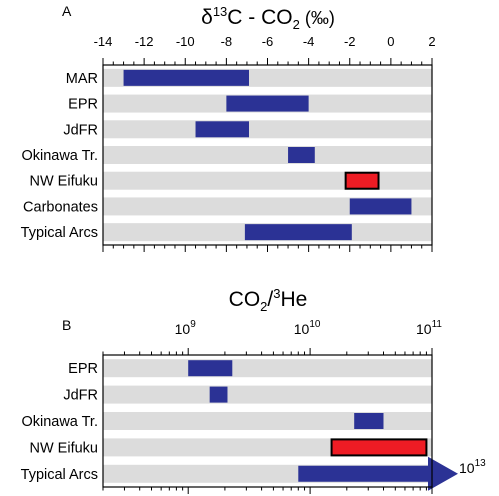 The height and width of the screenshot is (496, 499). I want to click on panel-b-tick-labels: 109 1010 1011, so click(309, 328).